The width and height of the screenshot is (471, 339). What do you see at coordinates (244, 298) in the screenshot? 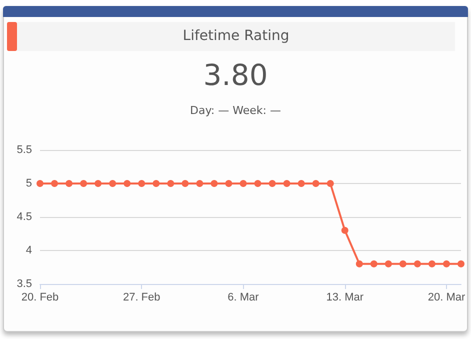
I see `x-tick-label: 6. Mar` at bounding box center [244, 298].